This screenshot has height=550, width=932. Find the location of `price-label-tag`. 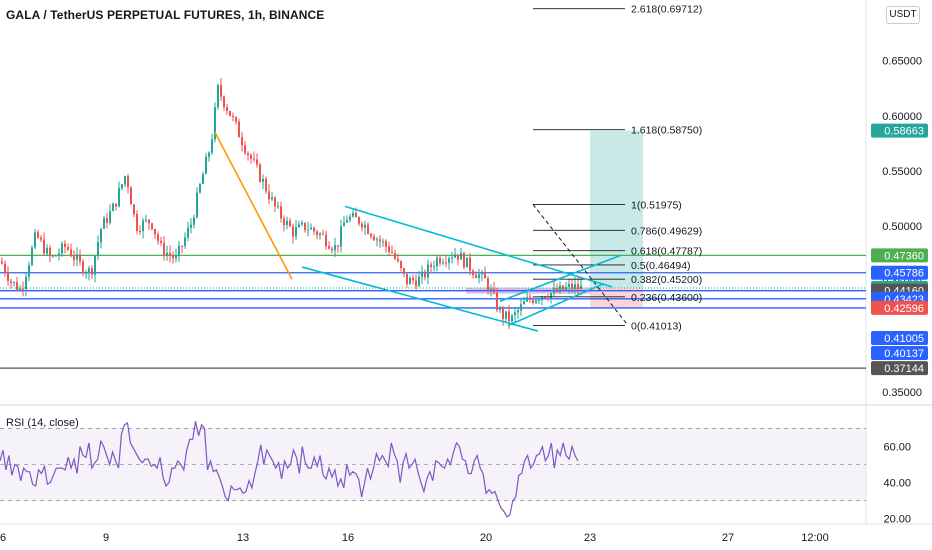

price-label-tag is located at coordinates (899, 272).